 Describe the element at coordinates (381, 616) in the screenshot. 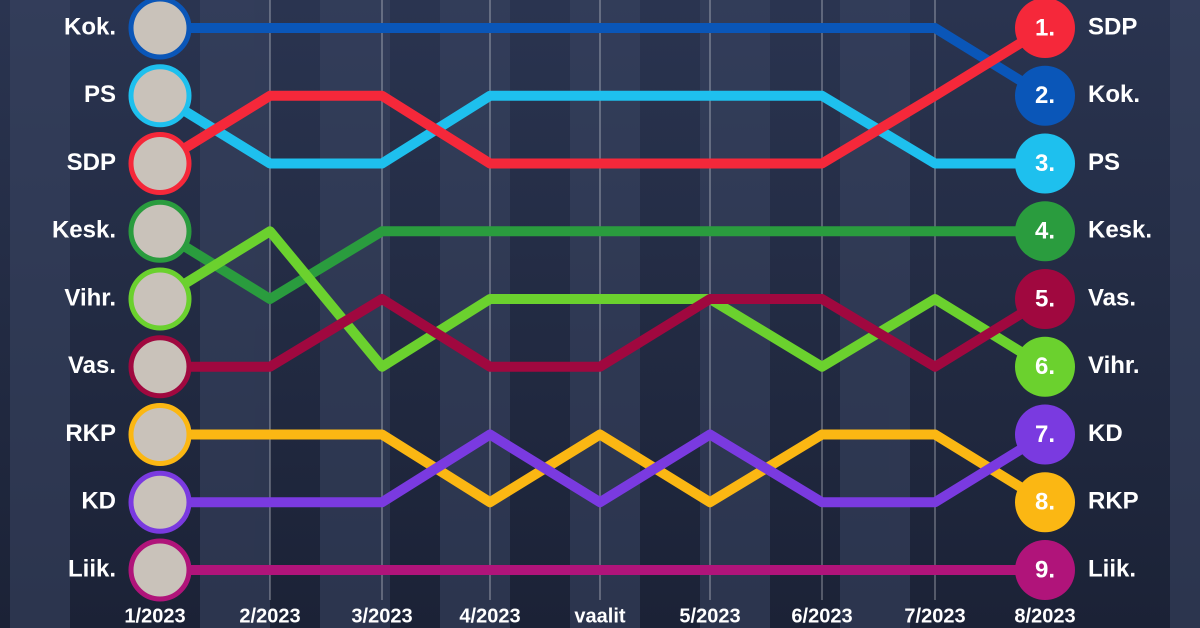

I see `x-tick-label: 3/2023` at that location.